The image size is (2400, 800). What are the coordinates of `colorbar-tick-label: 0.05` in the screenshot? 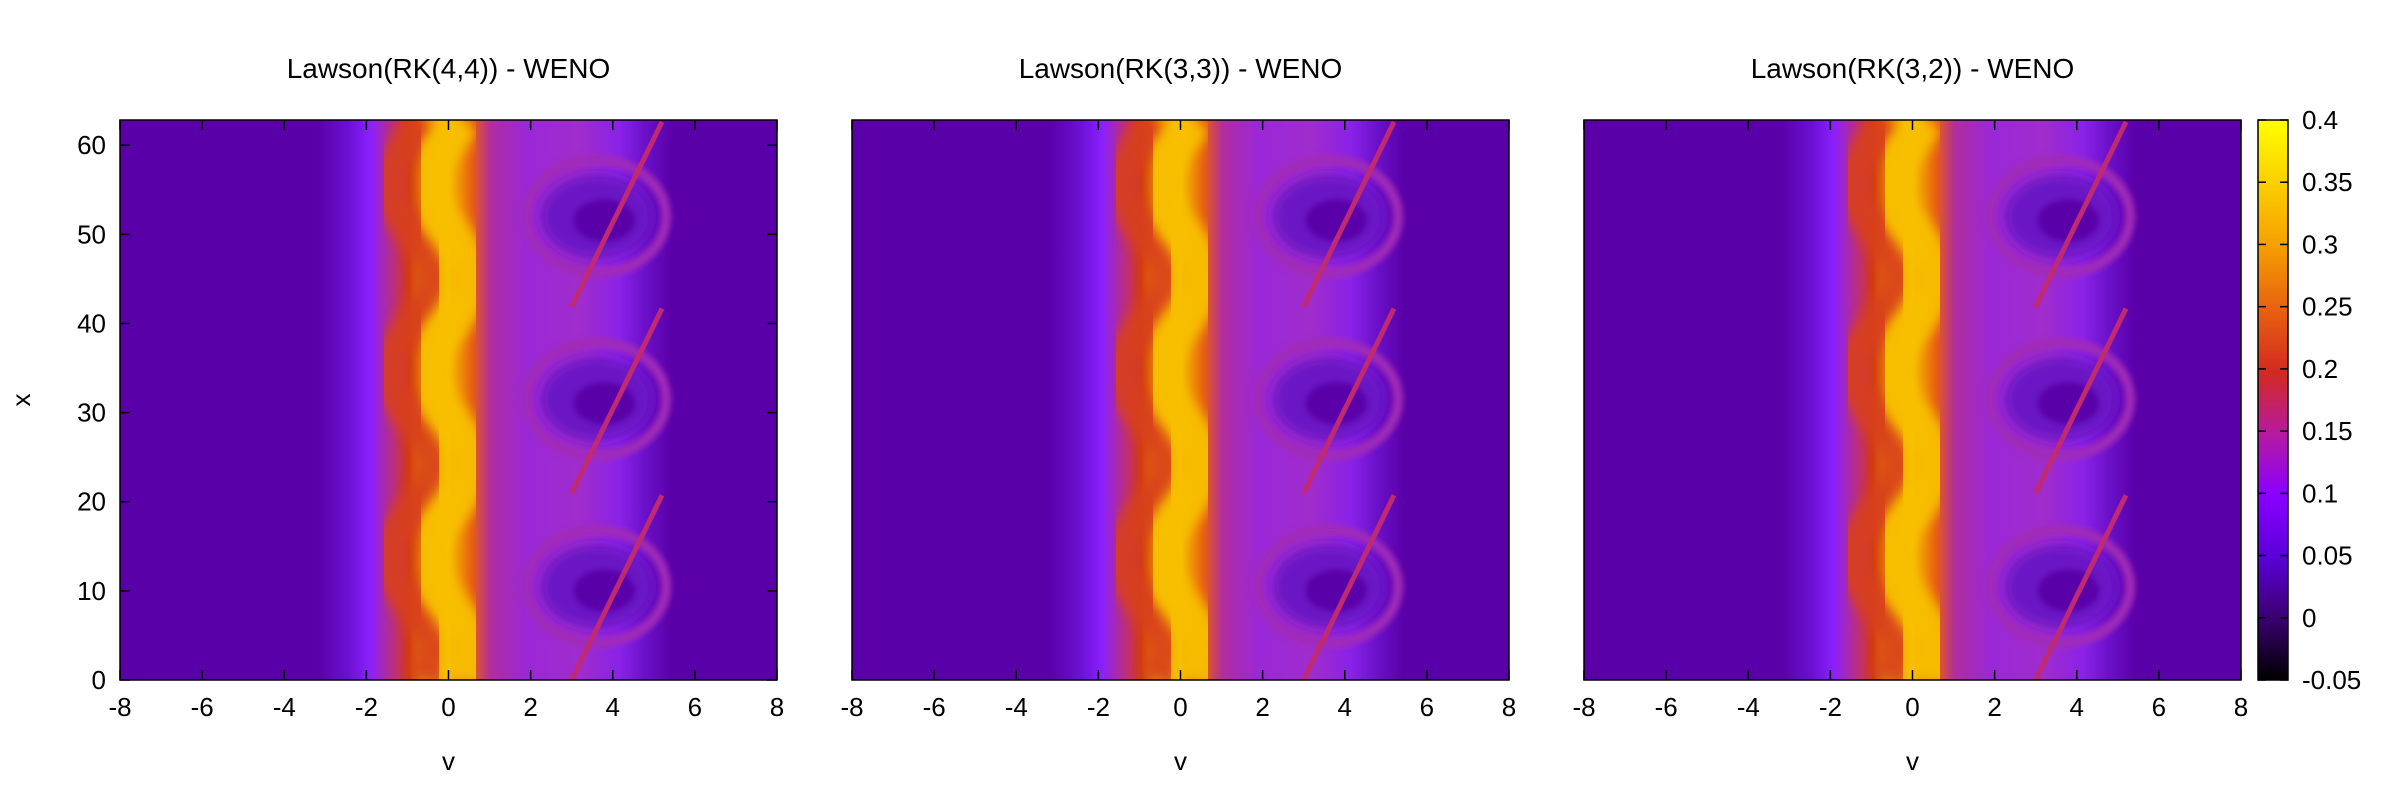 It's located at (2327, 556).